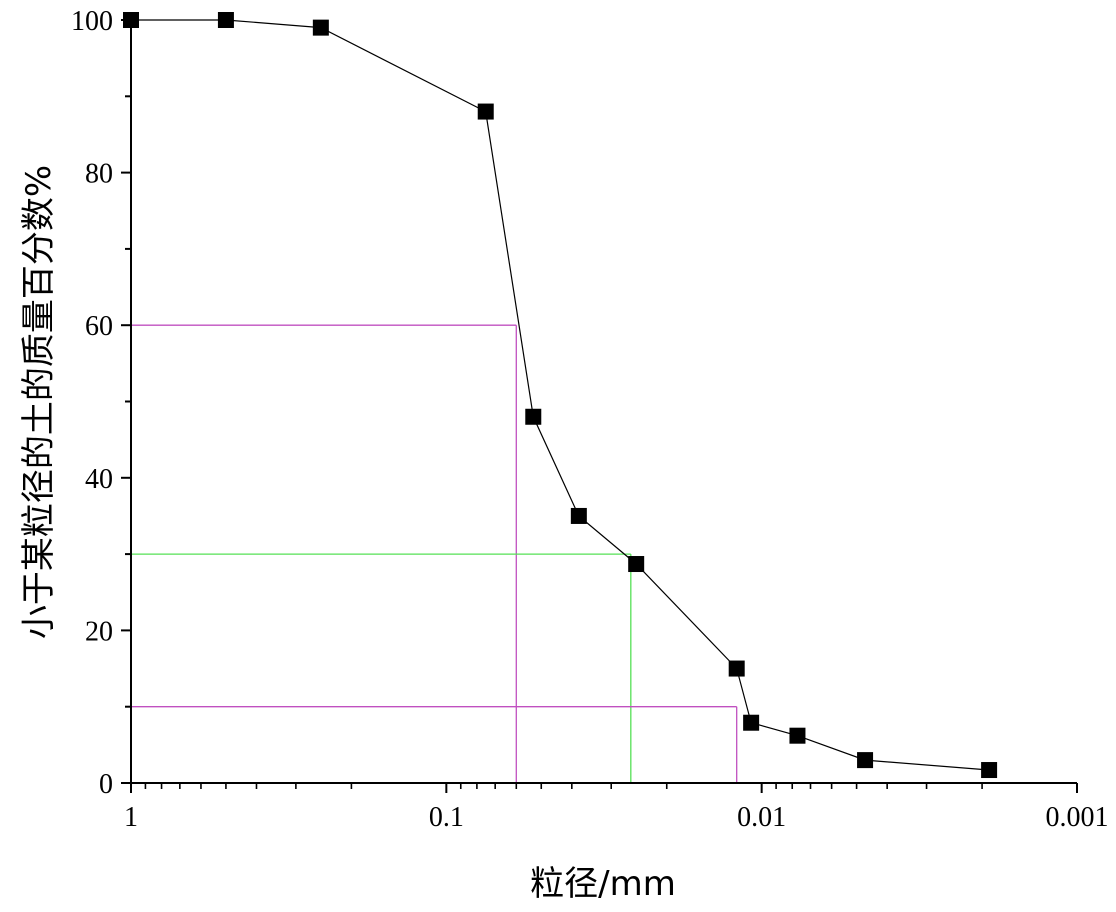 The image size is (1116, 912). Describe the element at coordinates (39, 402) in the screenshot. I see `y-axis-label: 小于某粒径的土的质量百分数%` at that location.